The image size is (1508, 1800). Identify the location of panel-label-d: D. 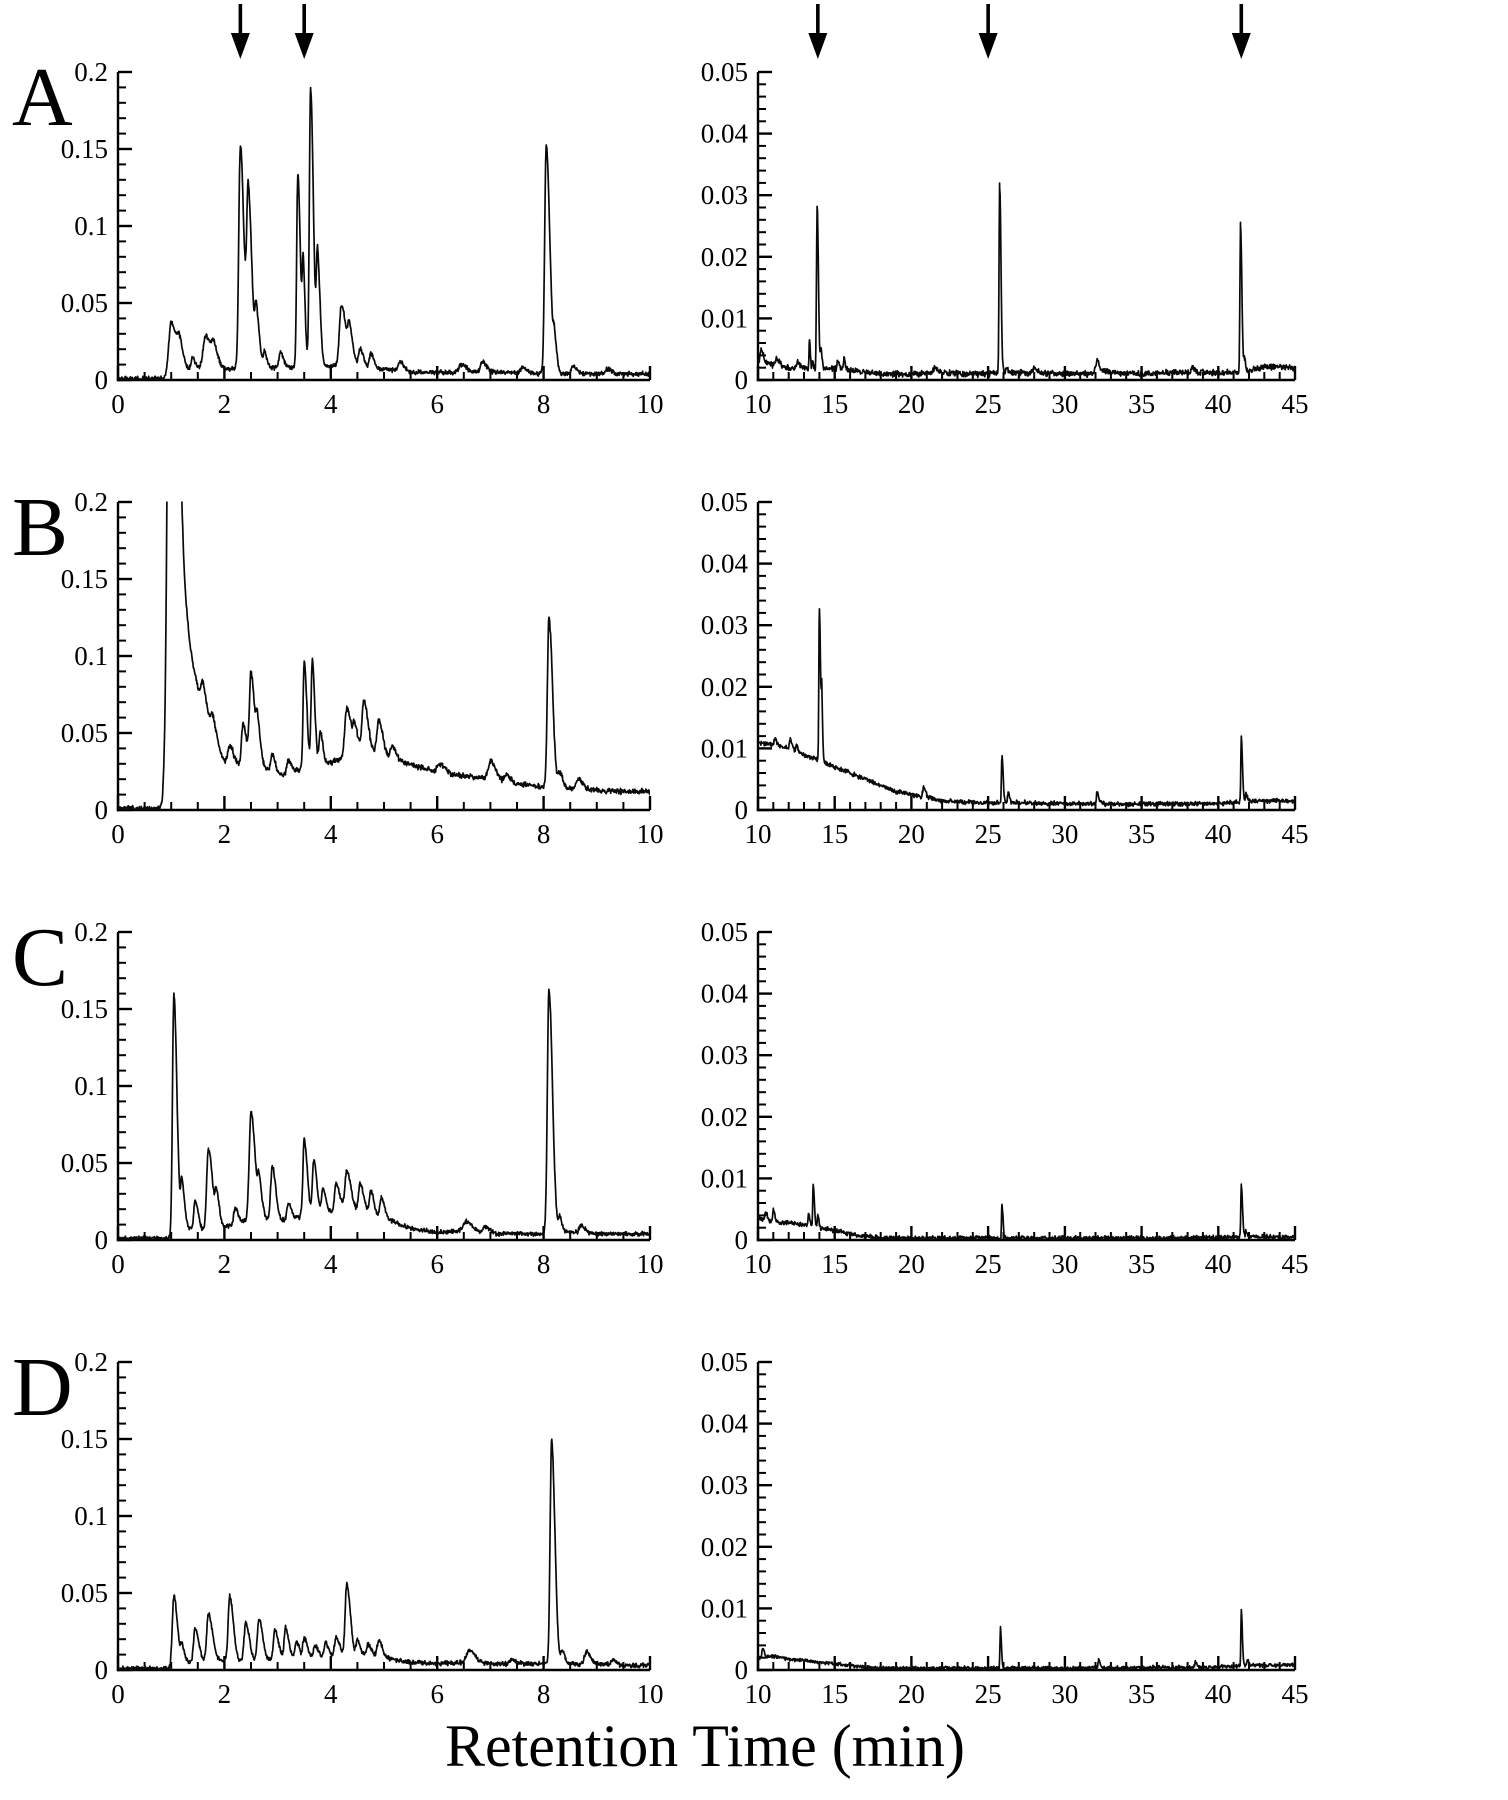
(42, 1387).